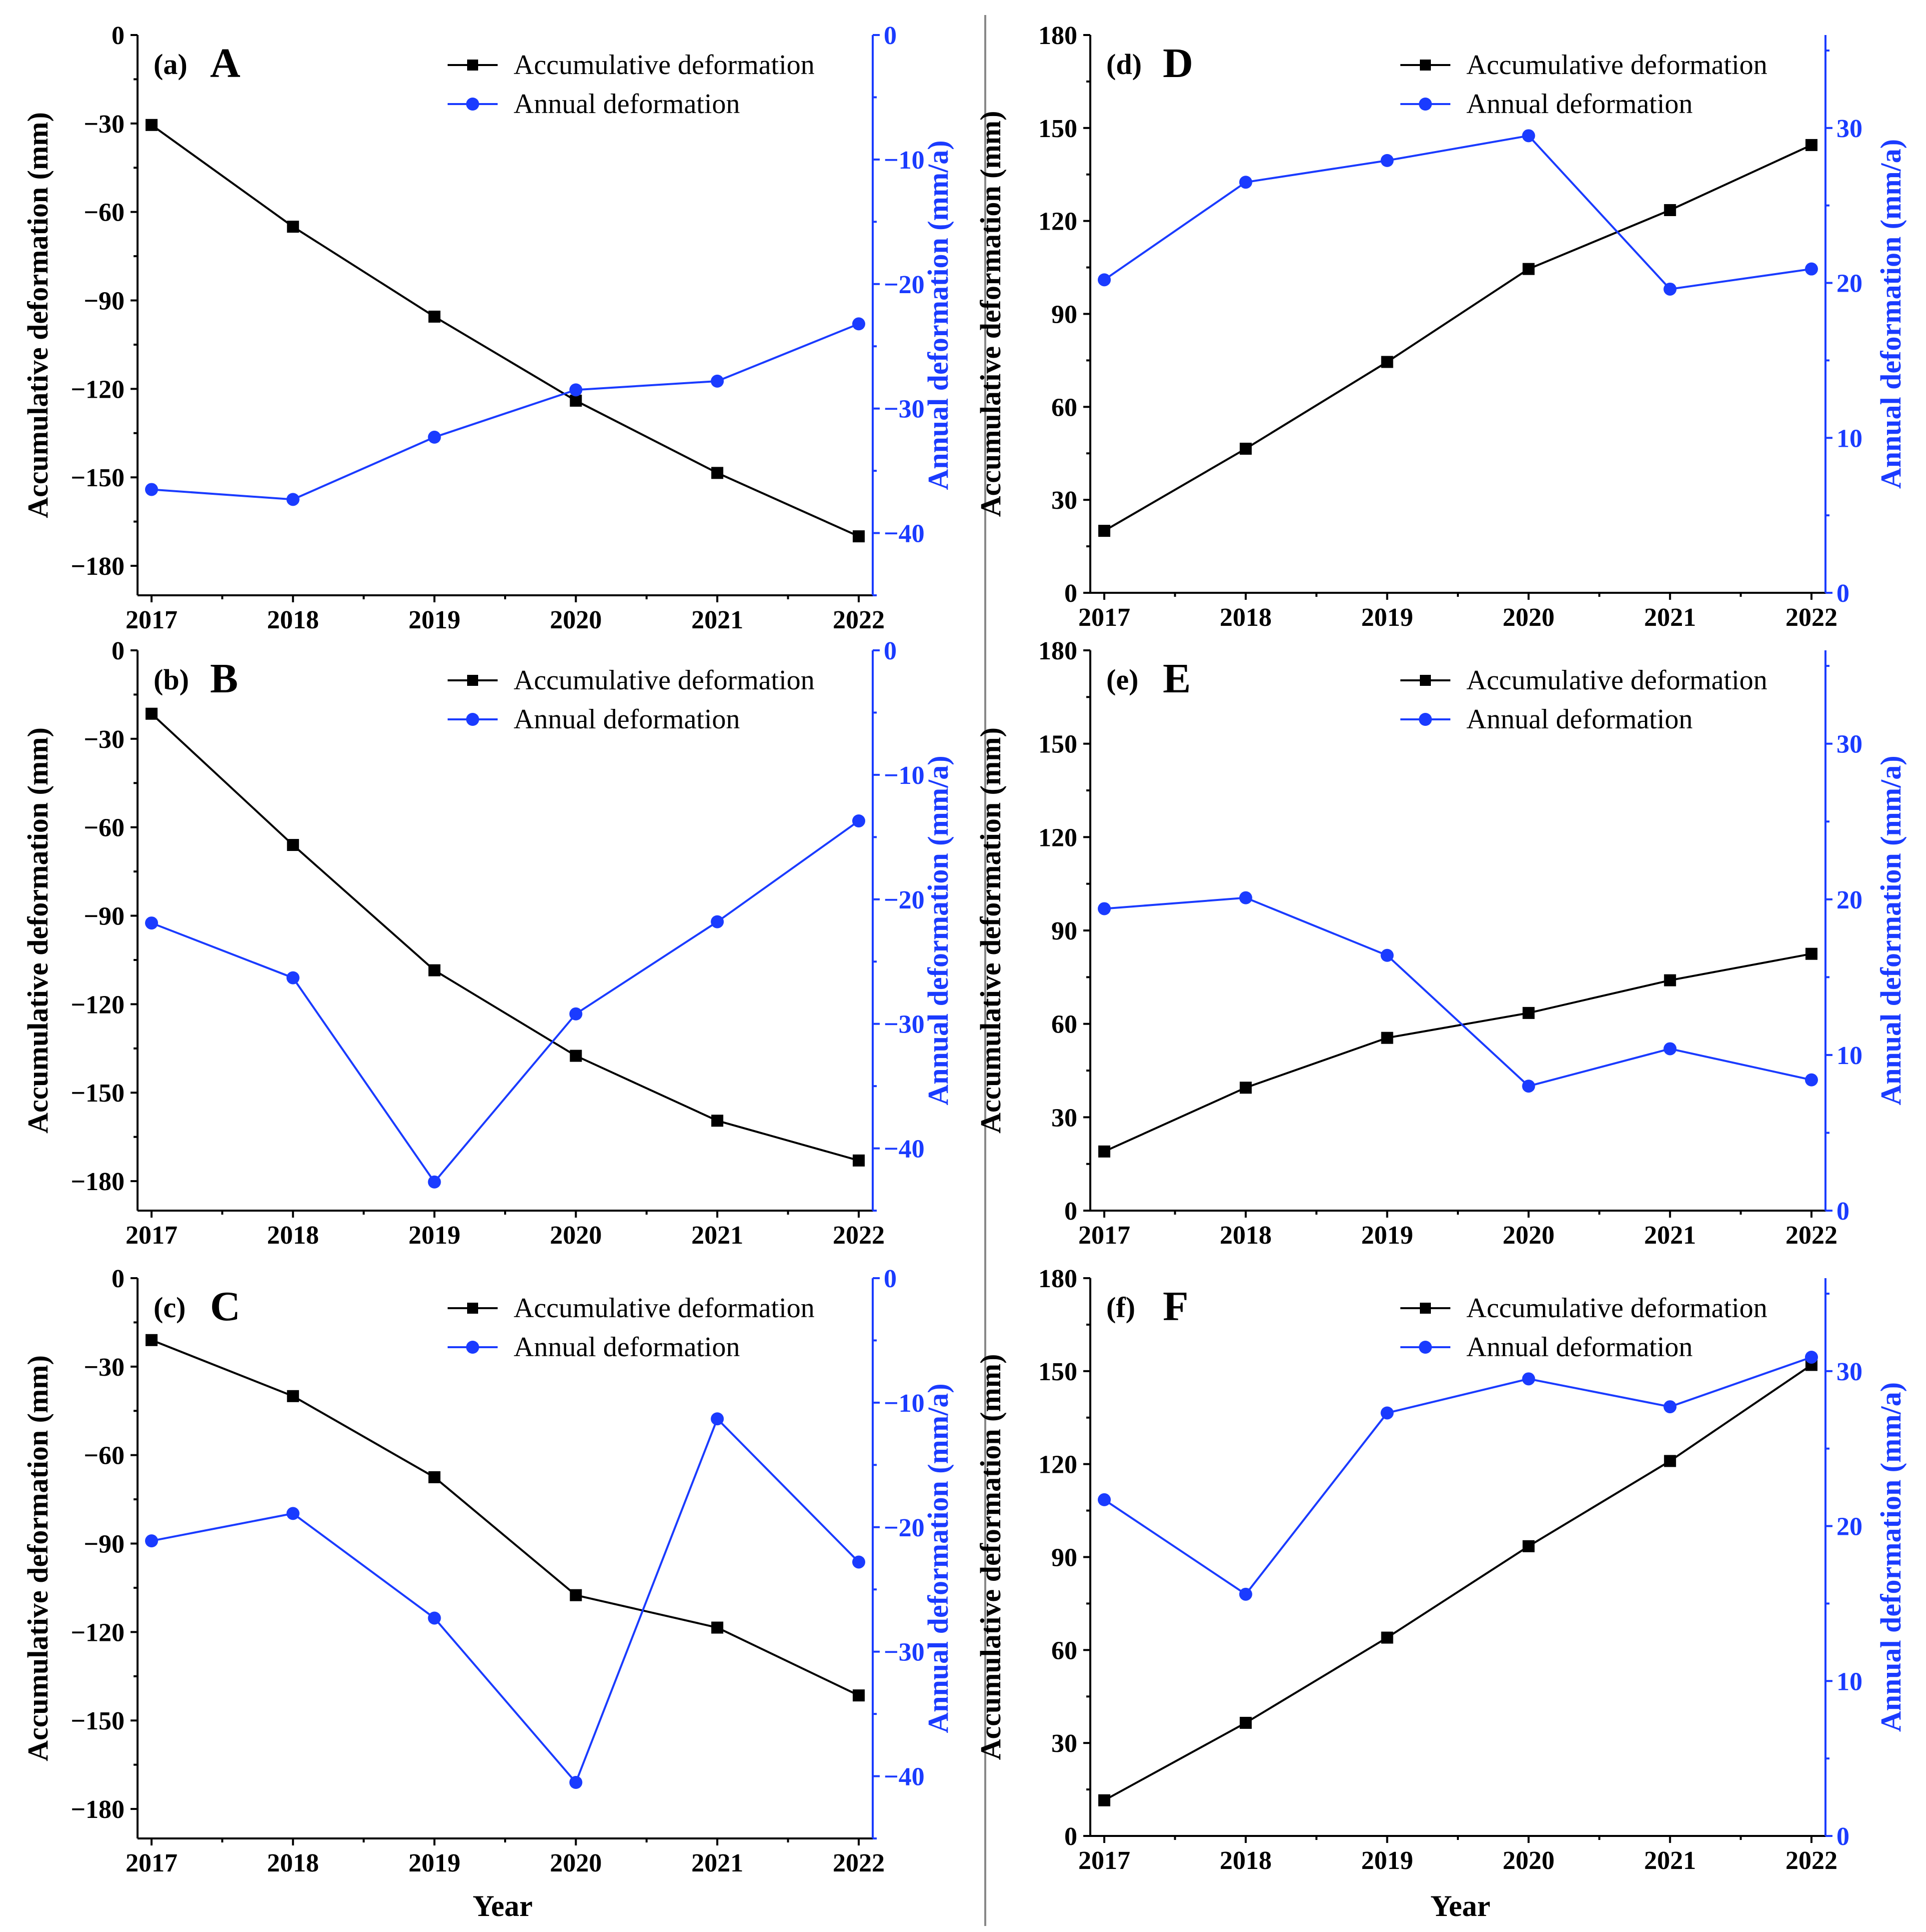 This screenshot has height=1932, width=1926. Describe the element at coordinates (1122, 679) in the screenshot. I see `panel-label: (e)` at that location.